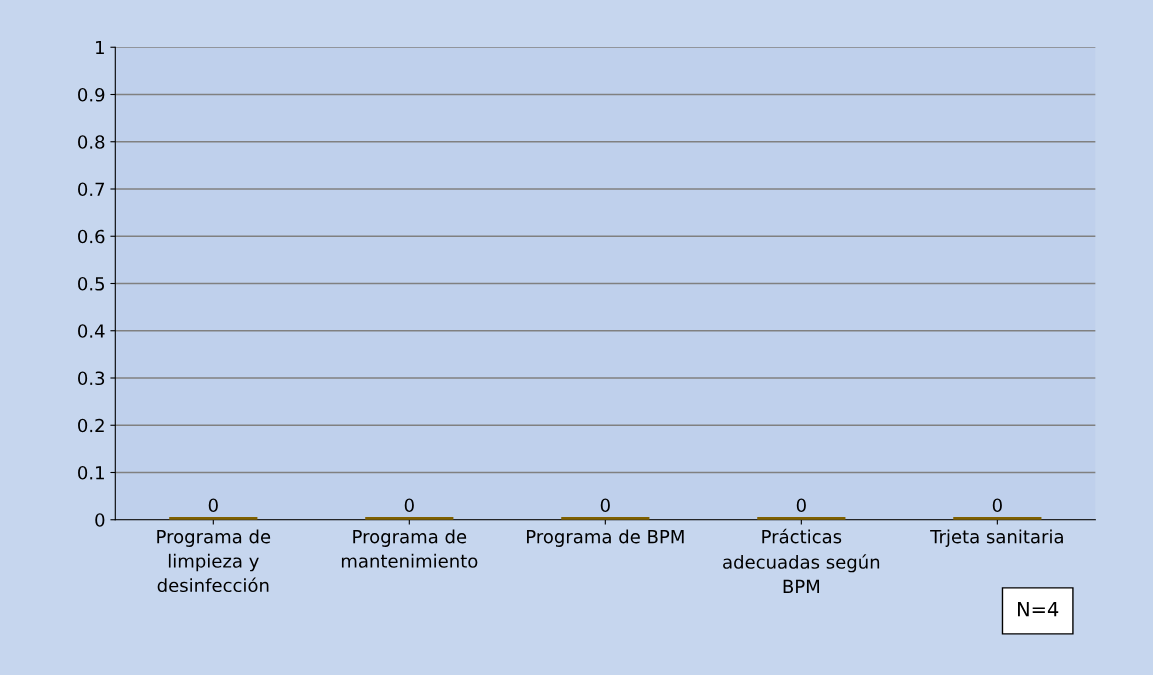 This screenshot has width=1153, height=675. Describe the element at coordinates (91, 236) in the screenshot. I see `y-tick-label: 0.6` at that location.